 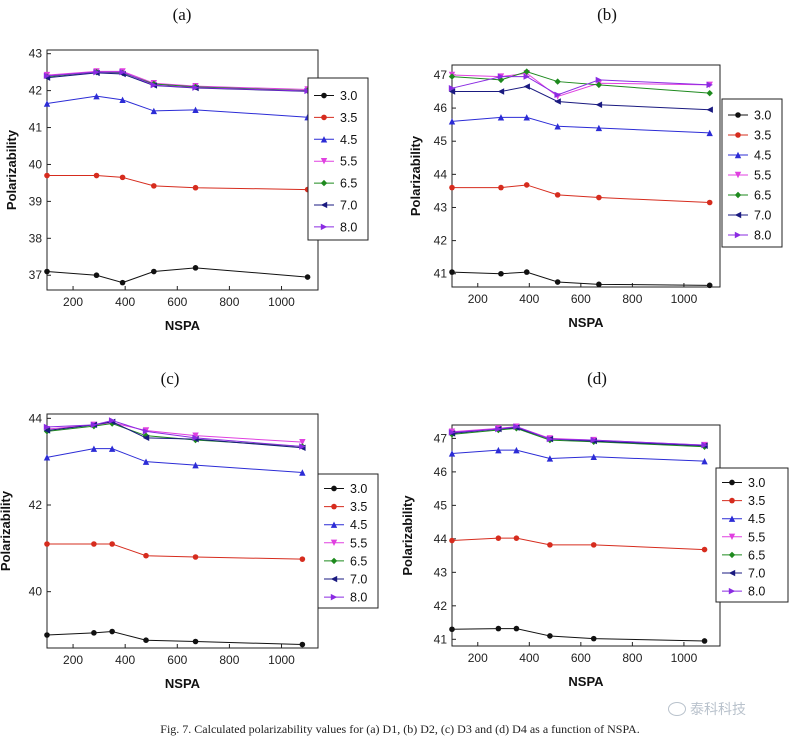 What do you see at coordinates (441, 108) in the screenshot?
I see `y-tick-label: 46` at bounding box center [441, 108].